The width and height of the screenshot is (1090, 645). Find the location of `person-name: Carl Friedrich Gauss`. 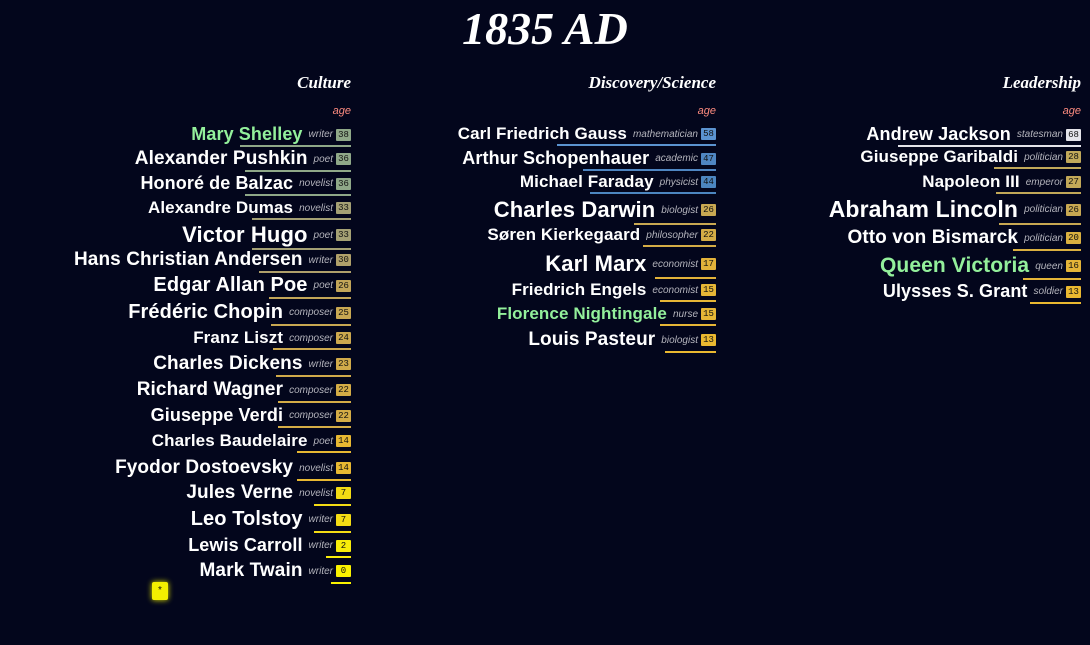

person-name: Carl Friedrich Gauss is located at coordinates (542, 133).